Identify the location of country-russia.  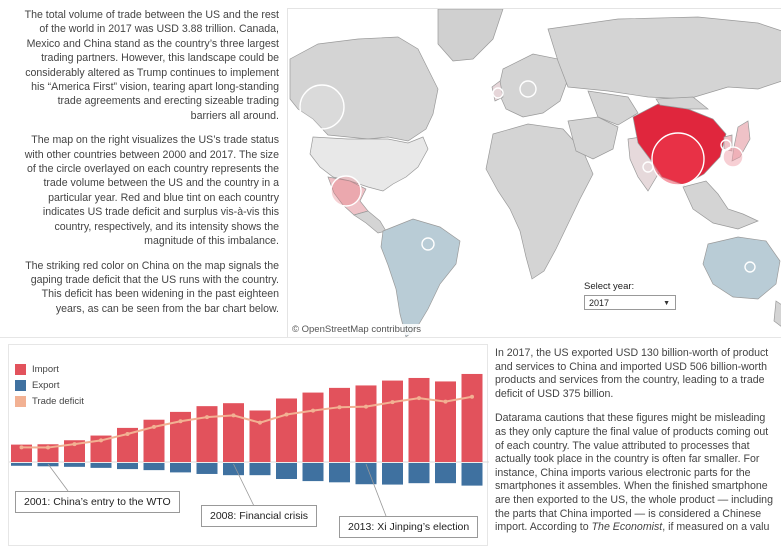
(664, 58).